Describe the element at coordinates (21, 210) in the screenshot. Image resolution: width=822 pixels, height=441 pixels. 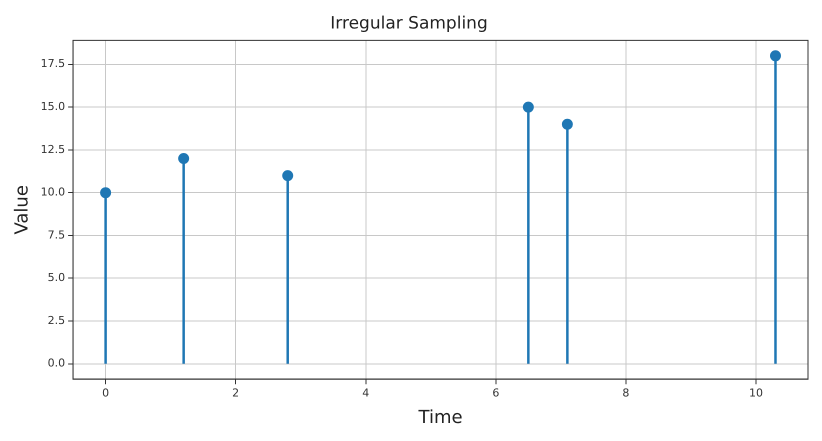
I see `y-axis-title: Value` at that location.